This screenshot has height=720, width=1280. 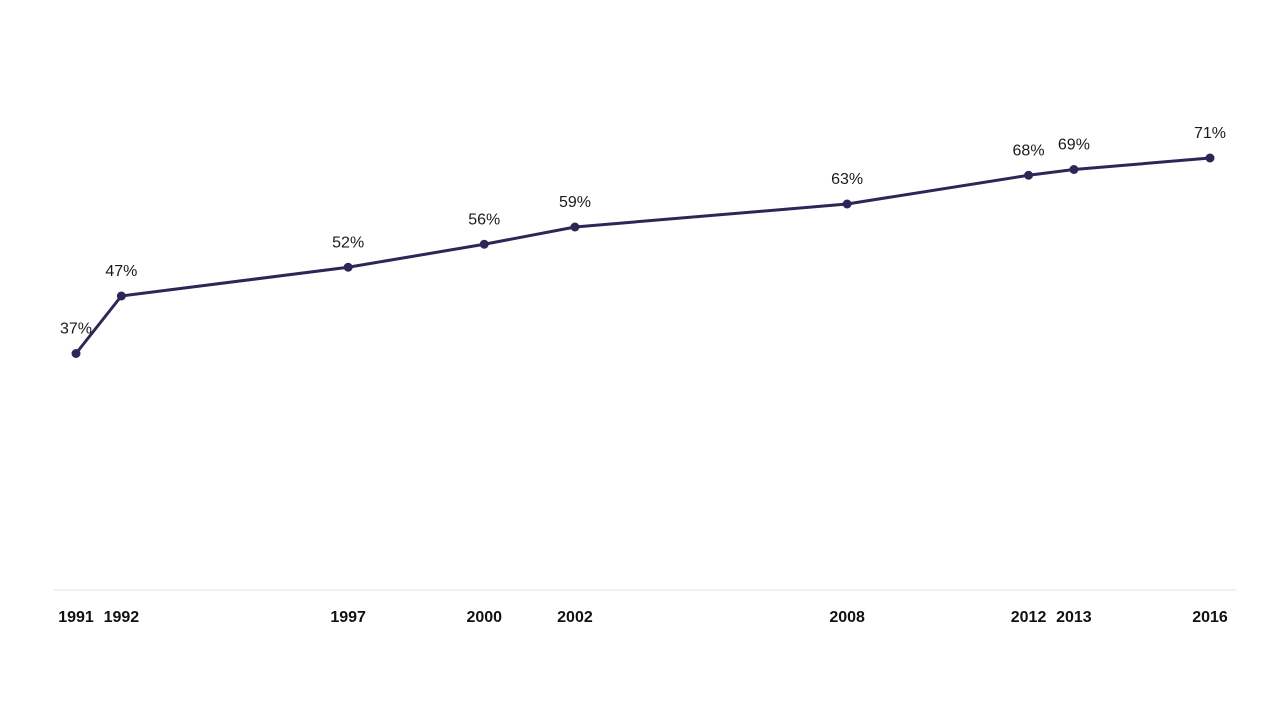 I want to click on data-label-2002: 59%, so click(x=575, y=202).